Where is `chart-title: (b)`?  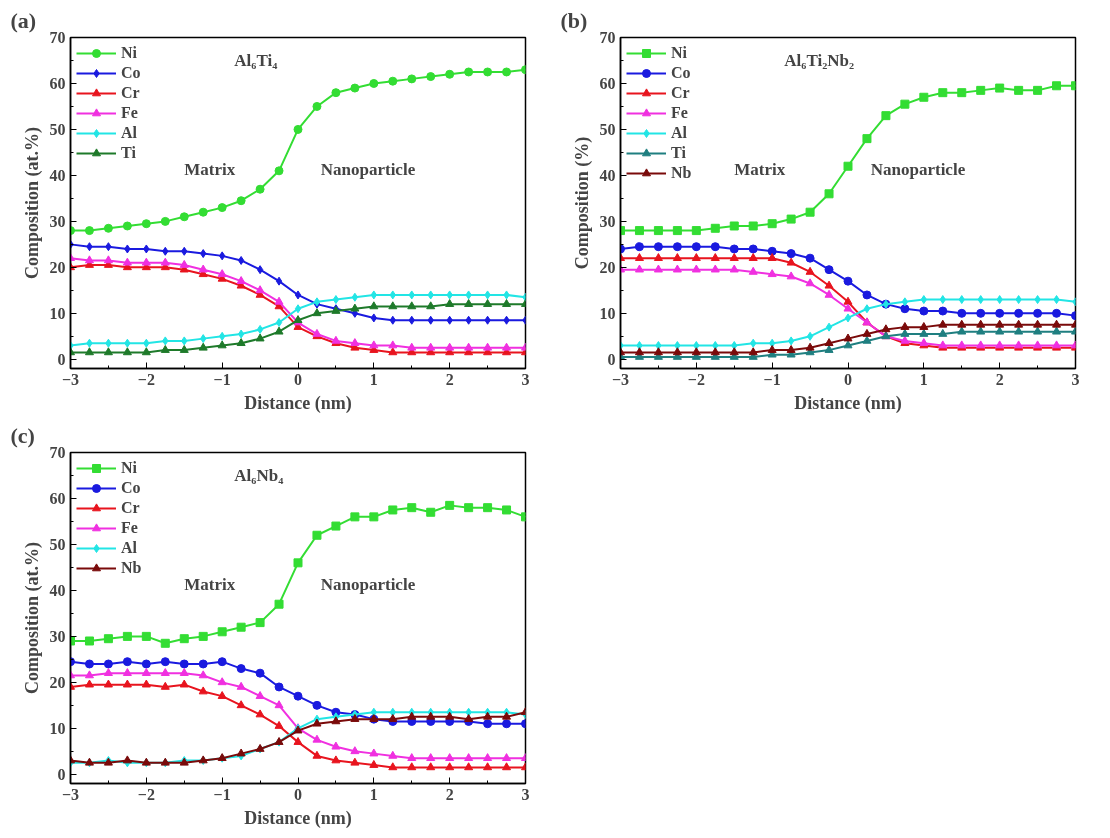 chart-title: (b) is located at coordinates (574, 20).